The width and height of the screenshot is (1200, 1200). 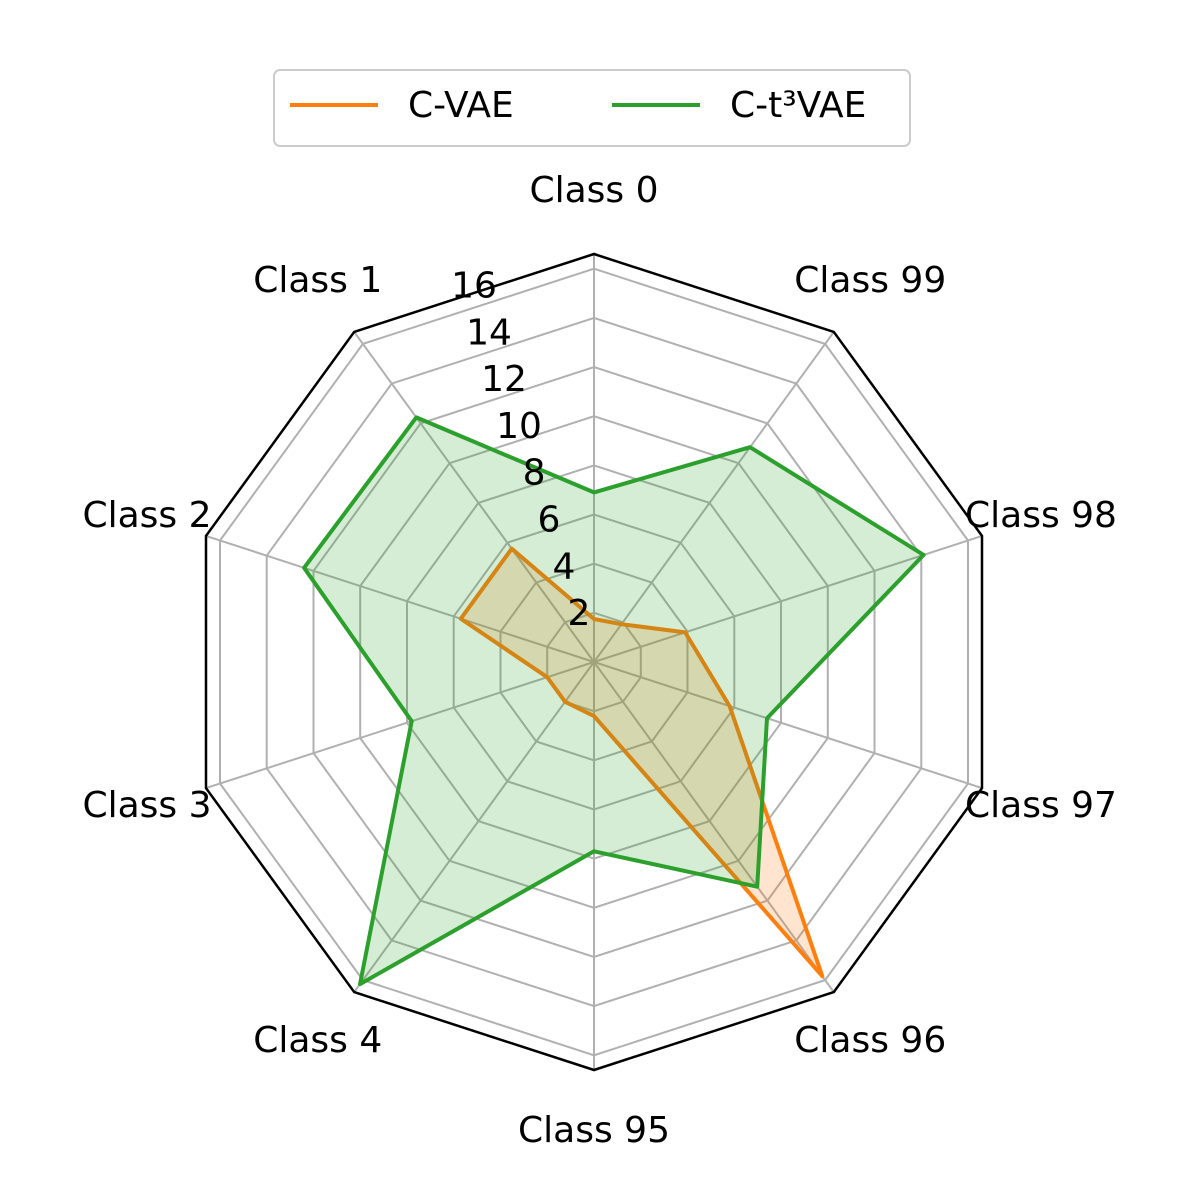 What do you see at coordinates (146, 515) in the screenshot?
I see `category-label: Class 2` at bounding box center [146, 515].